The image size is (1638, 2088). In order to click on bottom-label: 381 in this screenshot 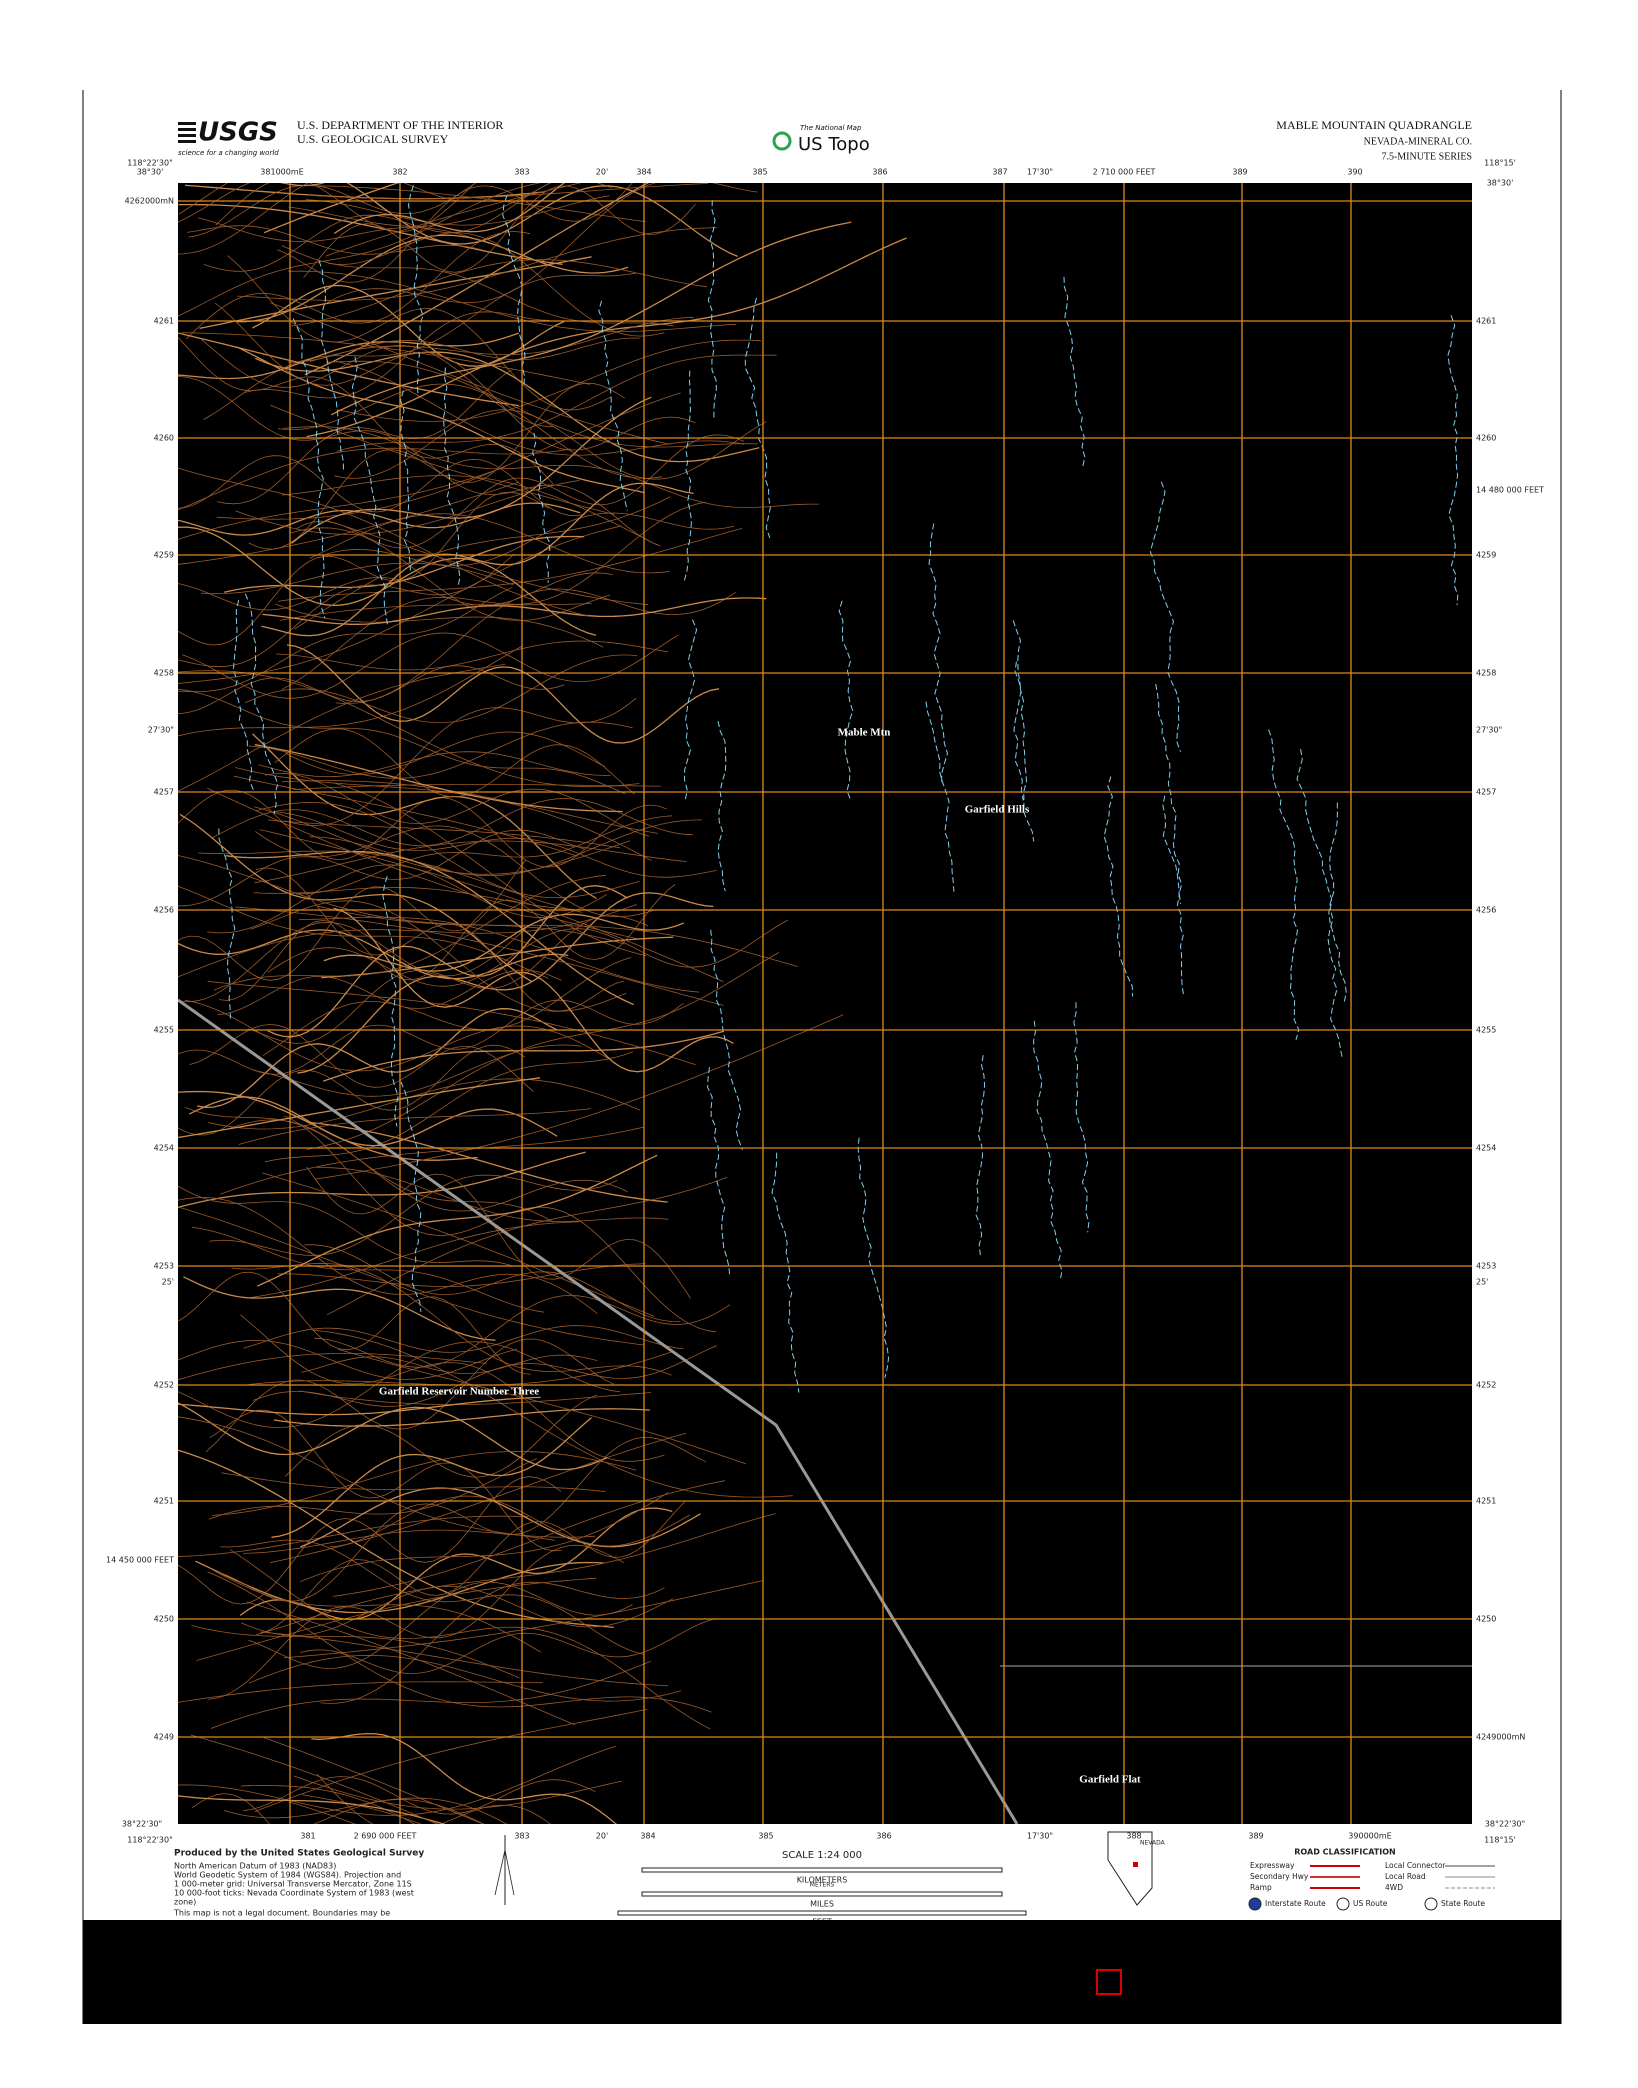, I will do `click(307, 1836)`.